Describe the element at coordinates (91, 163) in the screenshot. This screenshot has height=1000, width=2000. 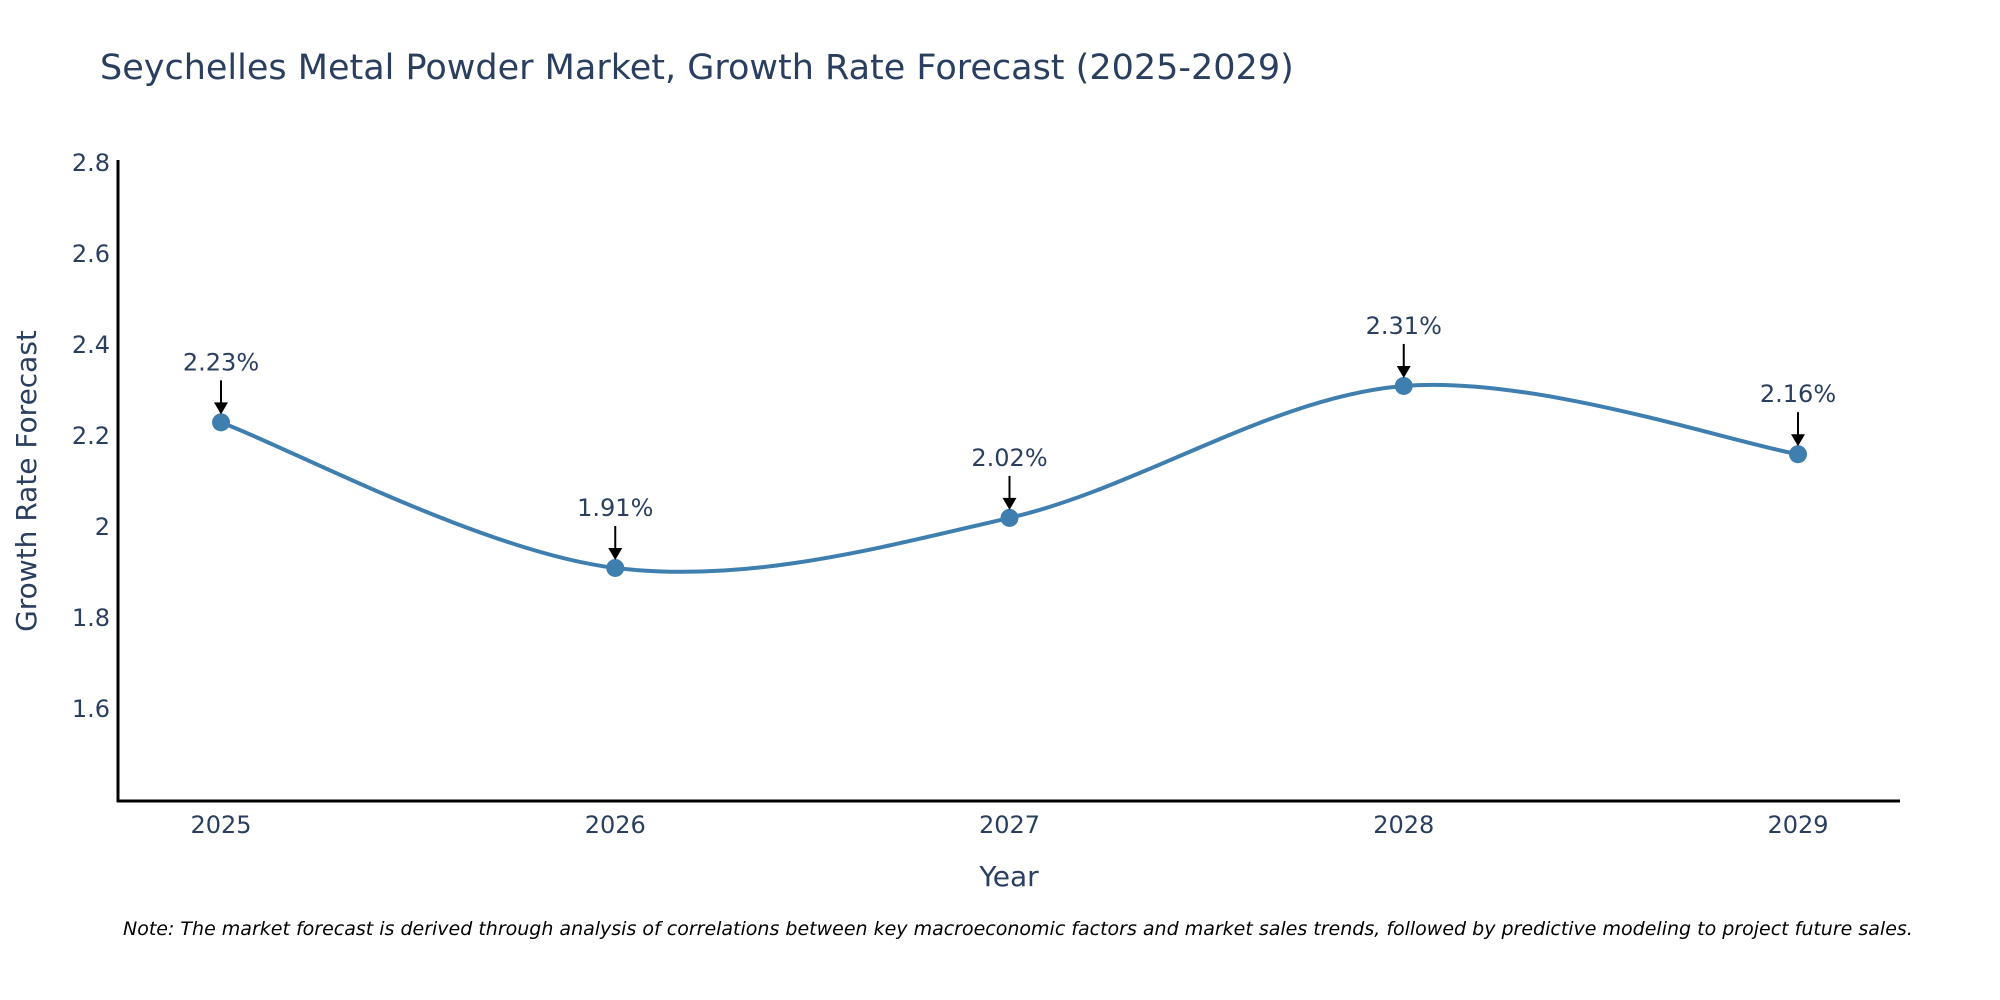
I see `y-tick-label: 2.8` at that location.